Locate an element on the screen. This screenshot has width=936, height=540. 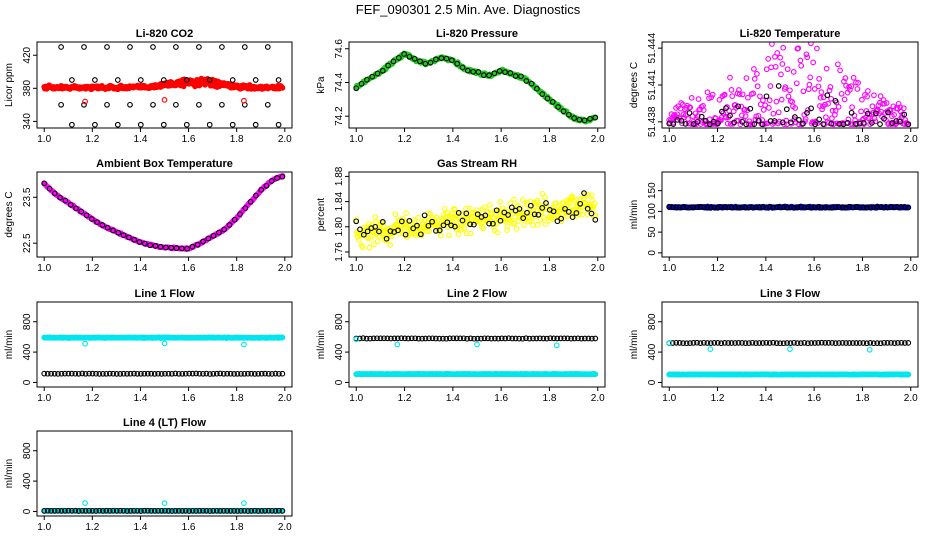
y-tick-label: 74.2 is located at coordinates (339, 116).